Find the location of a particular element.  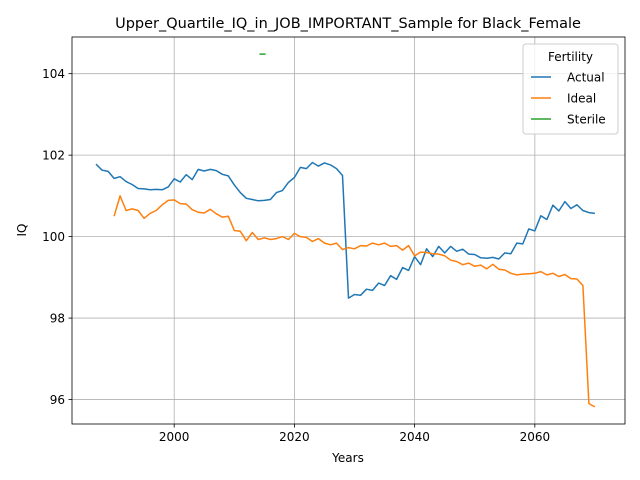

y-axis-label: IQ is located at coordinates (22, 230).